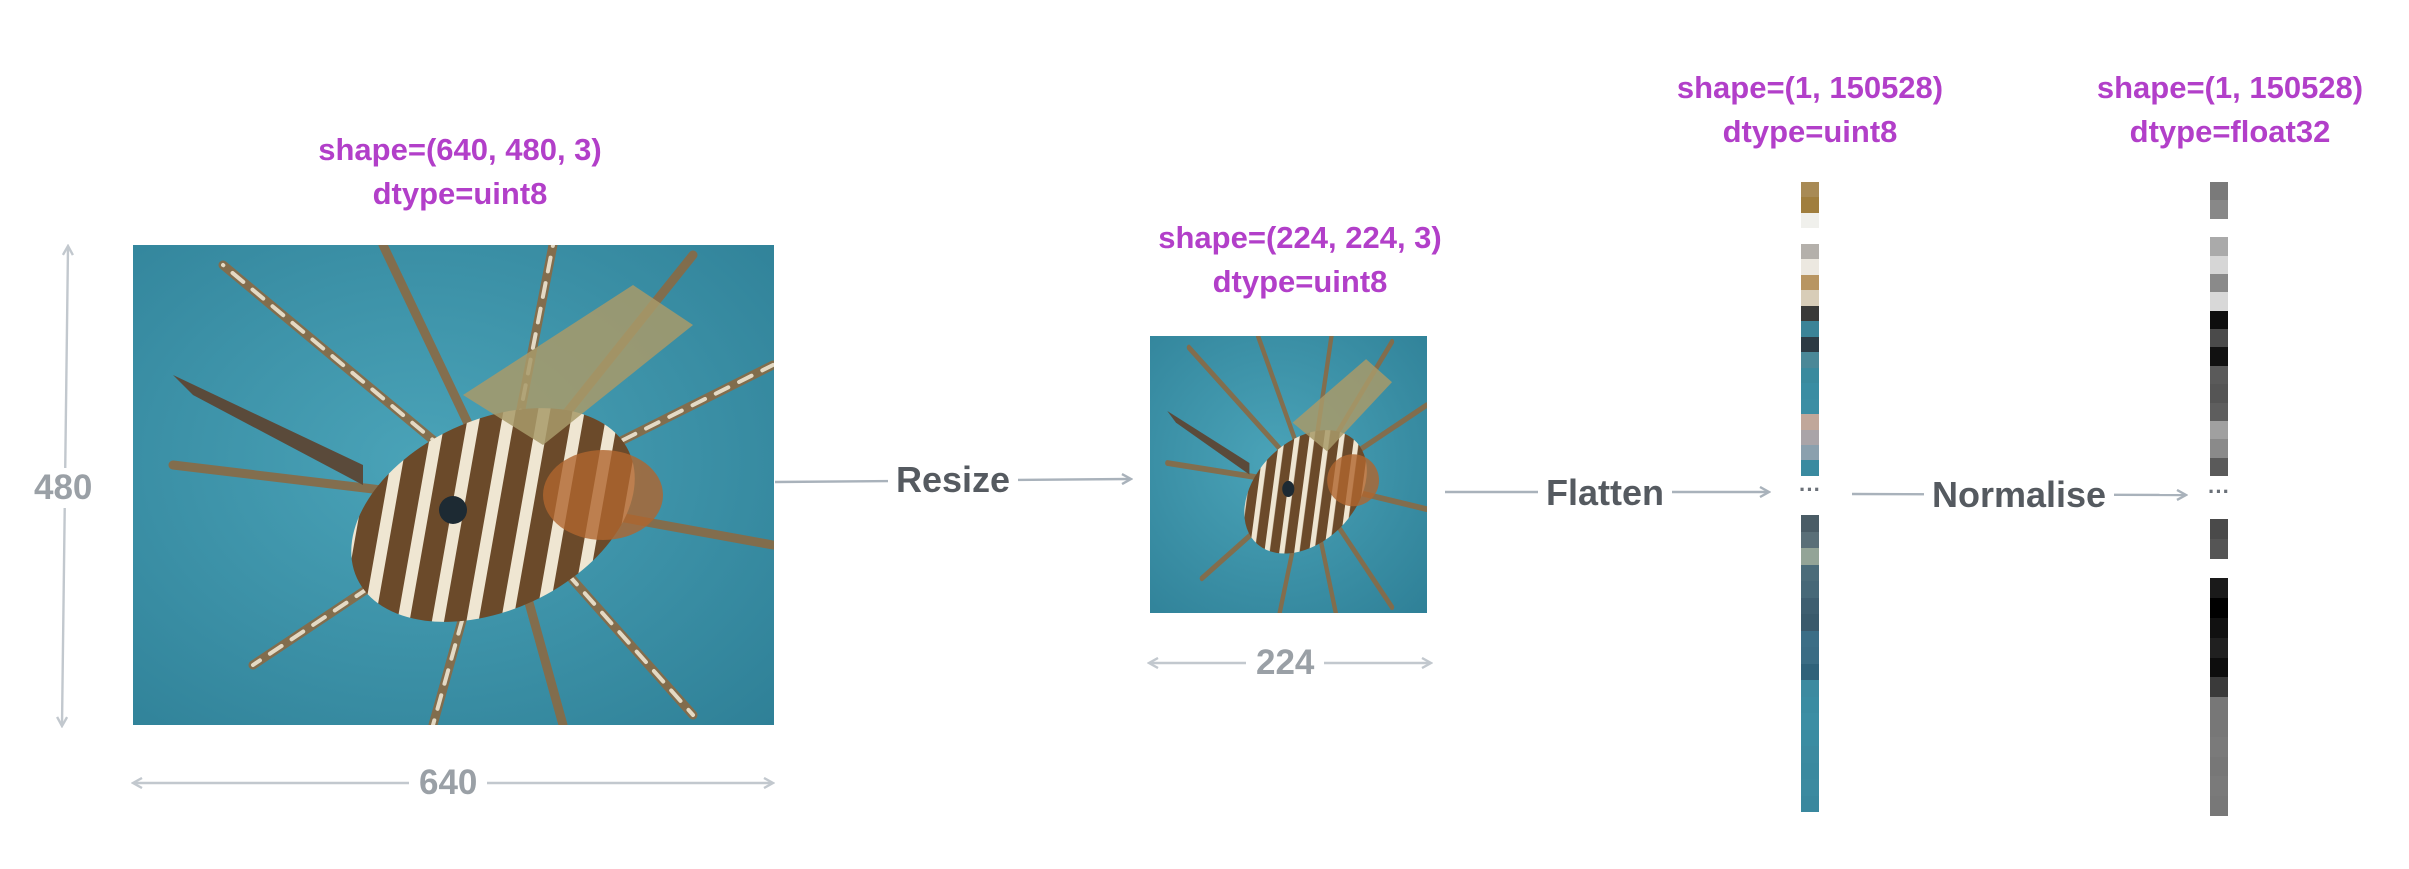 This screenshot has height=869, width=2409. What do you see at coordinates (2230, 131) in the screenshot?
I see `normalised-dtype-text: dtype=float32` at bounding box center [2230, 131].